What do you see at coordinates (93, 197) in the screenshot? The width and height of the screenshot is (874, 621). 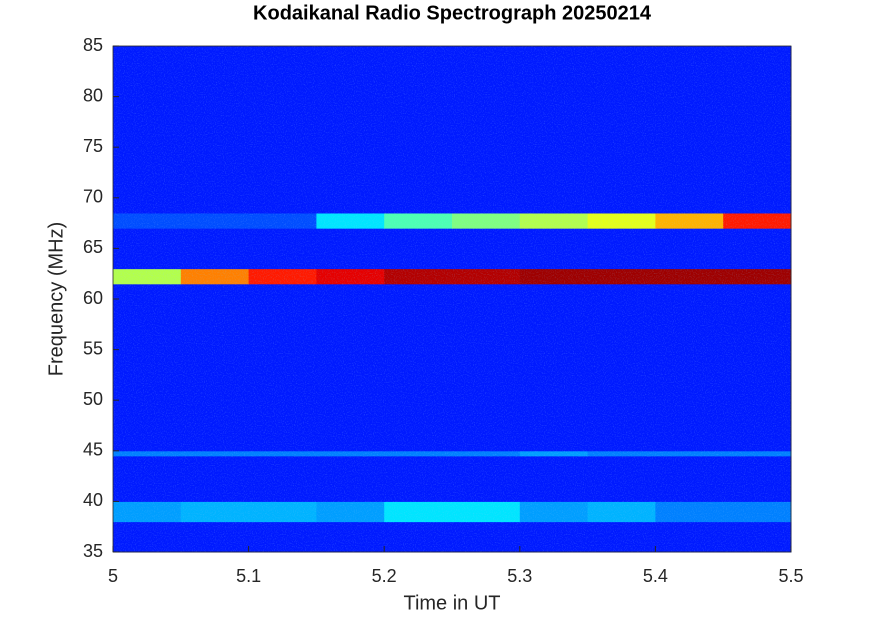 I see `y-tick-label: 70` at bounding box center [93, 197].